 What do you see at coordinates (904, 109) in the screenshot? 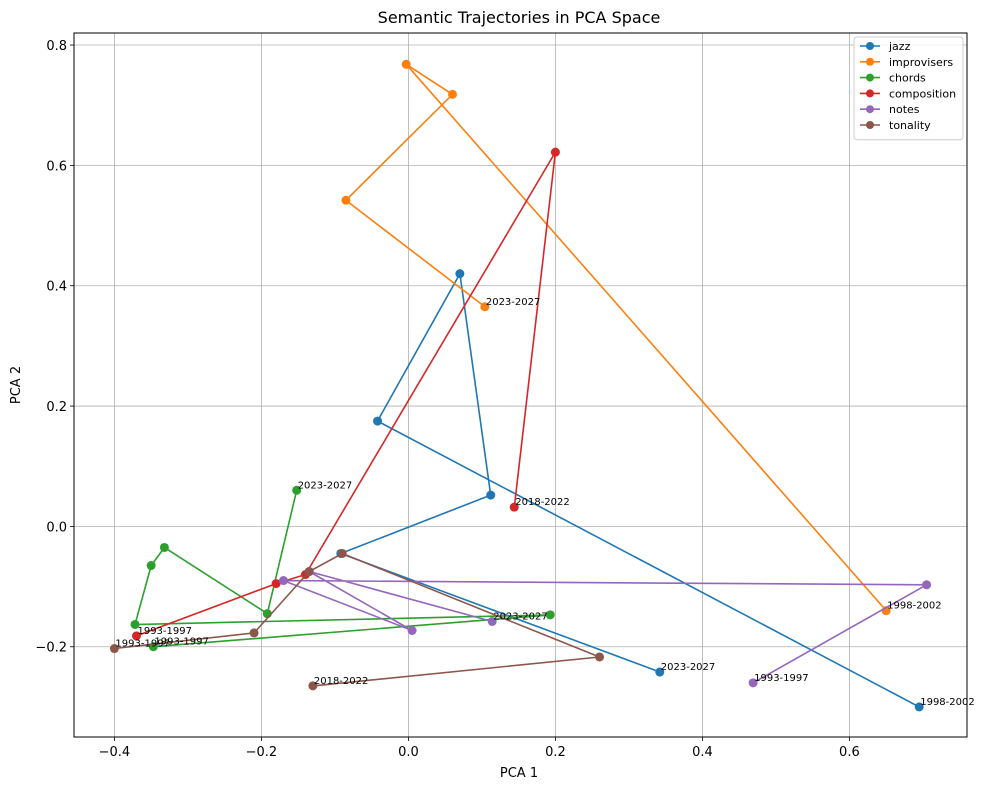
I see `legend-label: notes` at bounding box center [904, 109].